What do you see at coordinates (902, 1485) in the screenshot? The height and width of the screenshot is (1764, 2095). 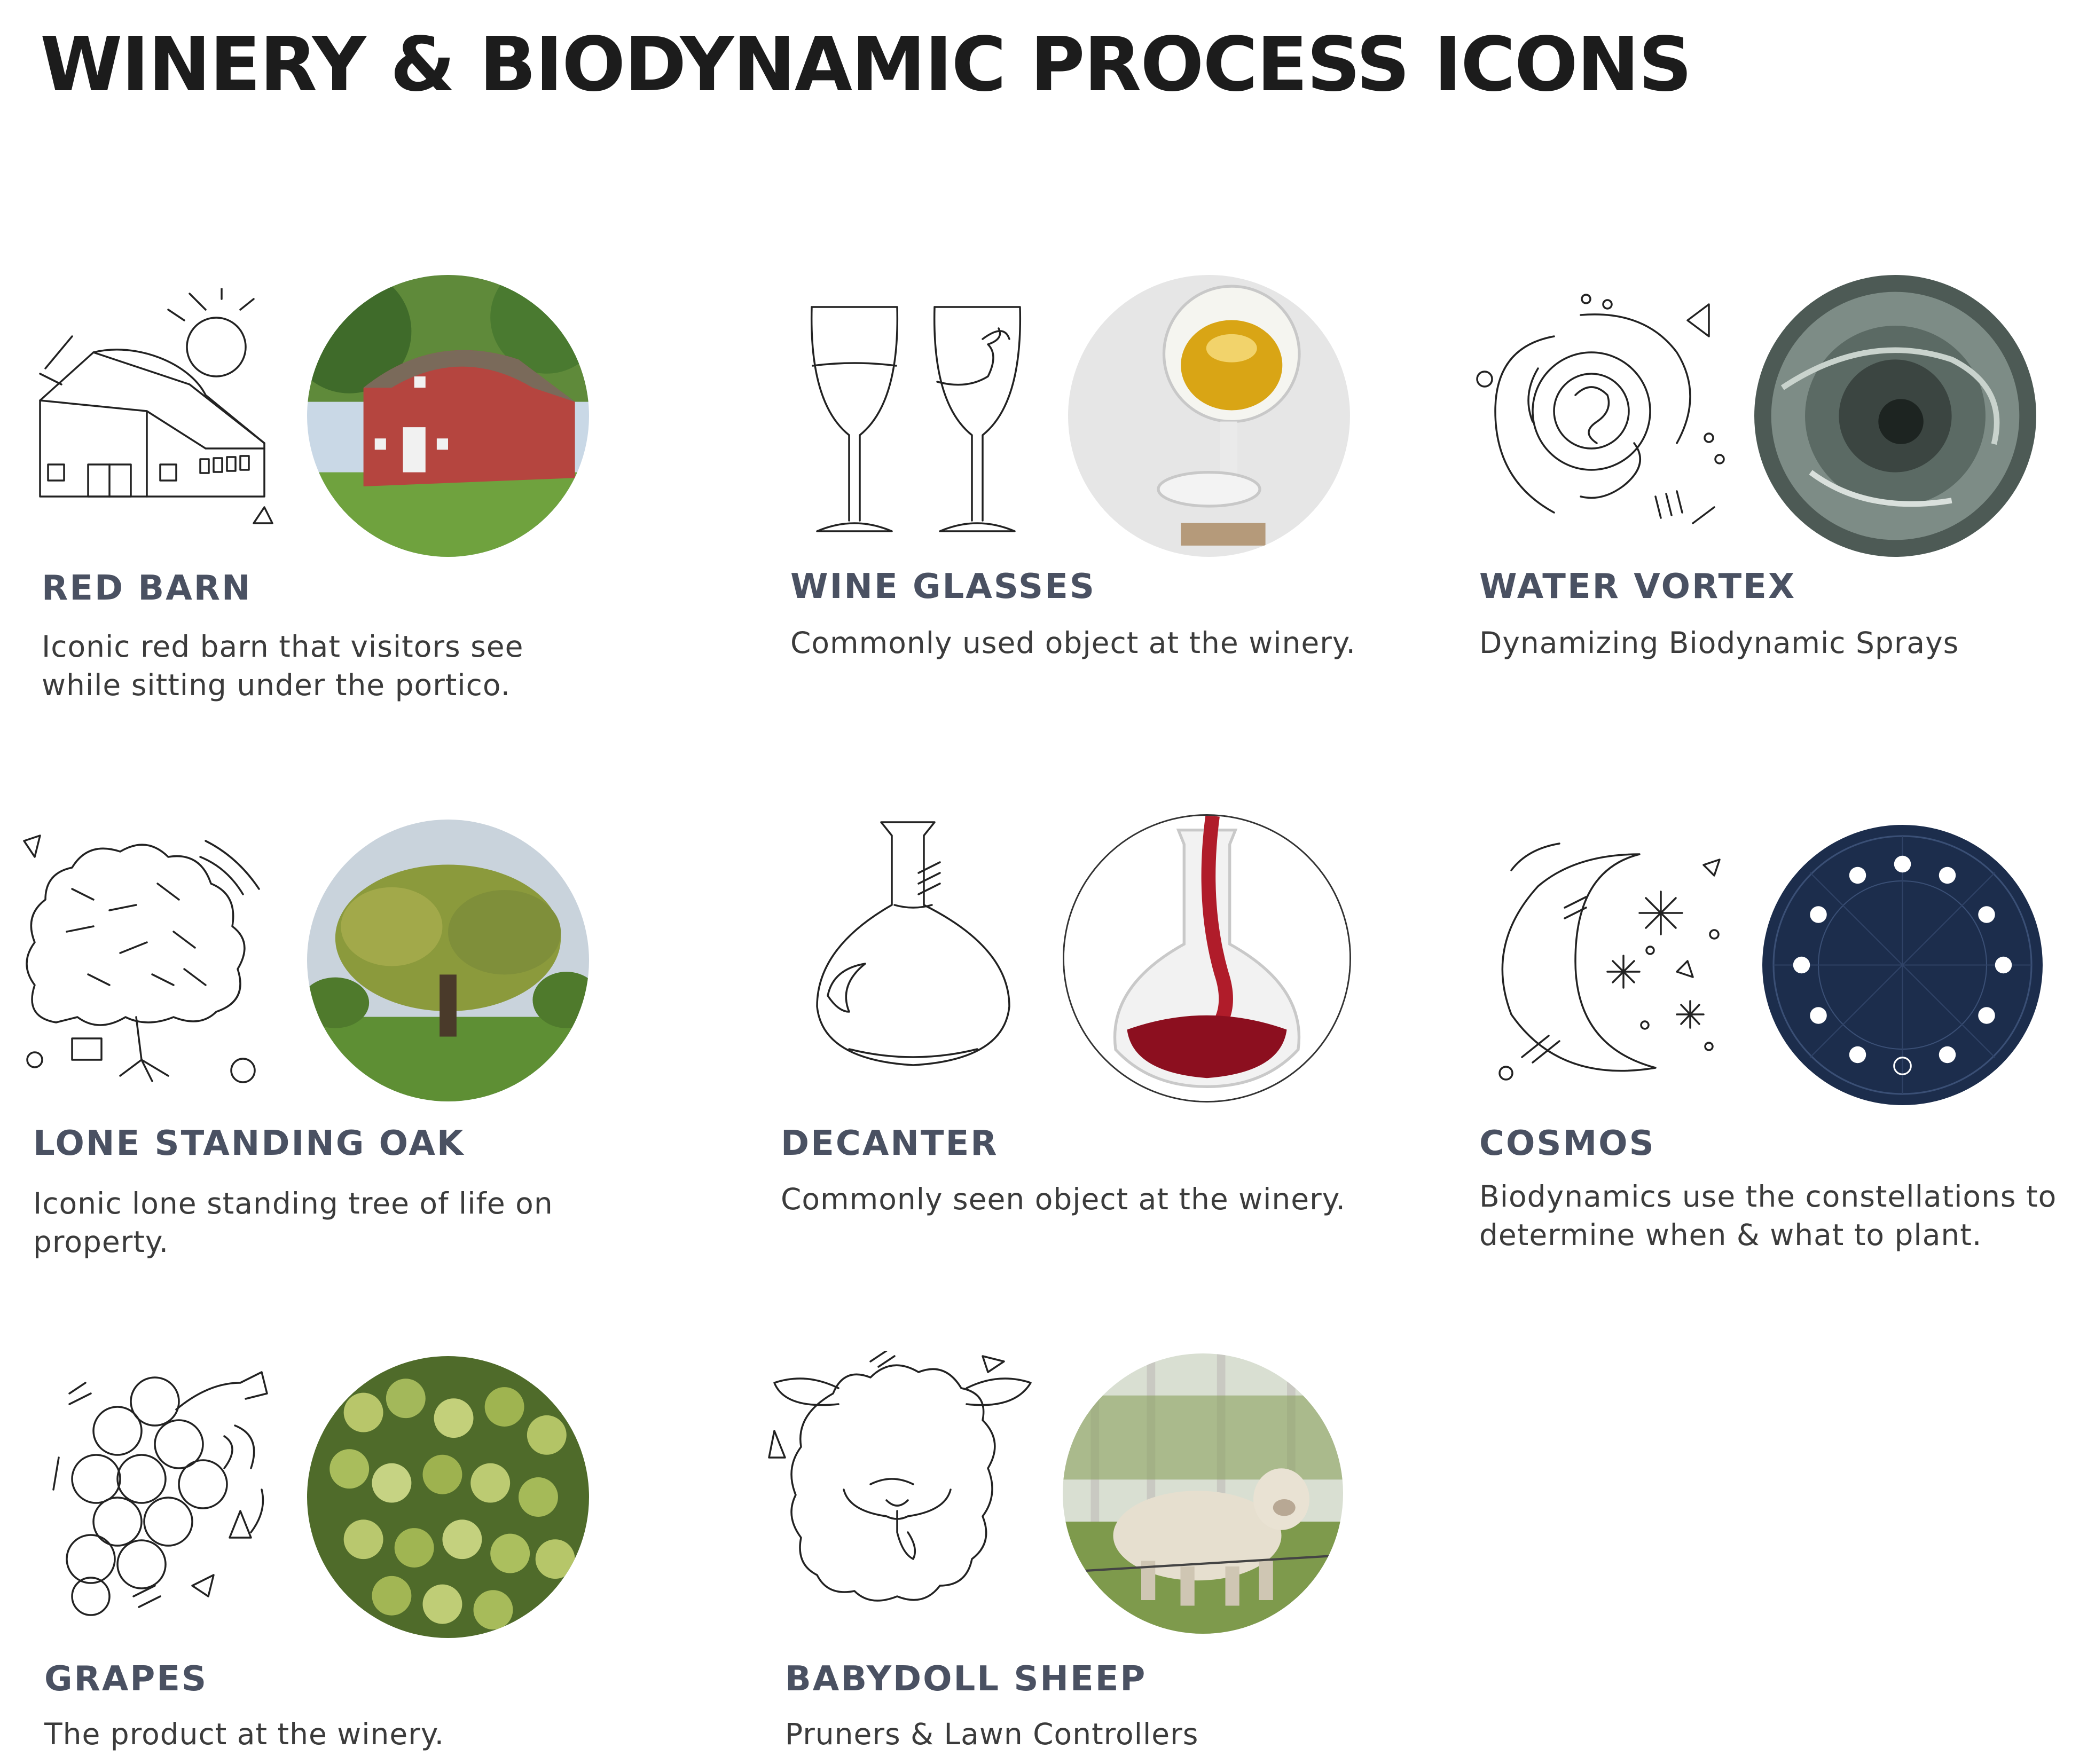 I see `sheep-icon` at bounding box center [902, 1485].